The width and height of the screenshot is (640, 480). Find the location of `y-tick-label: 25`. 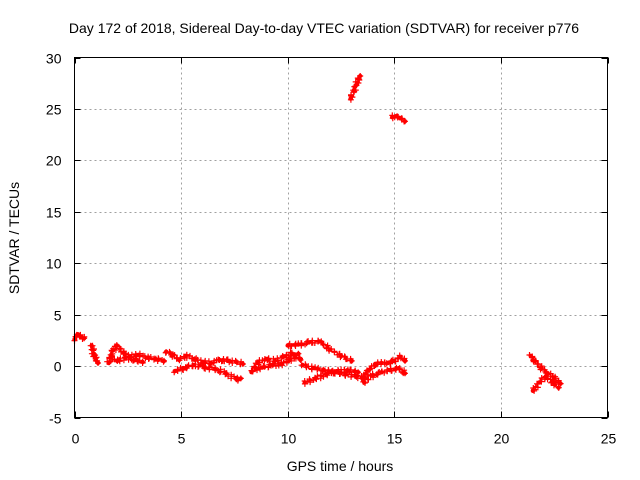

y-tick-label: 25 is located at coordinates (54, 110).